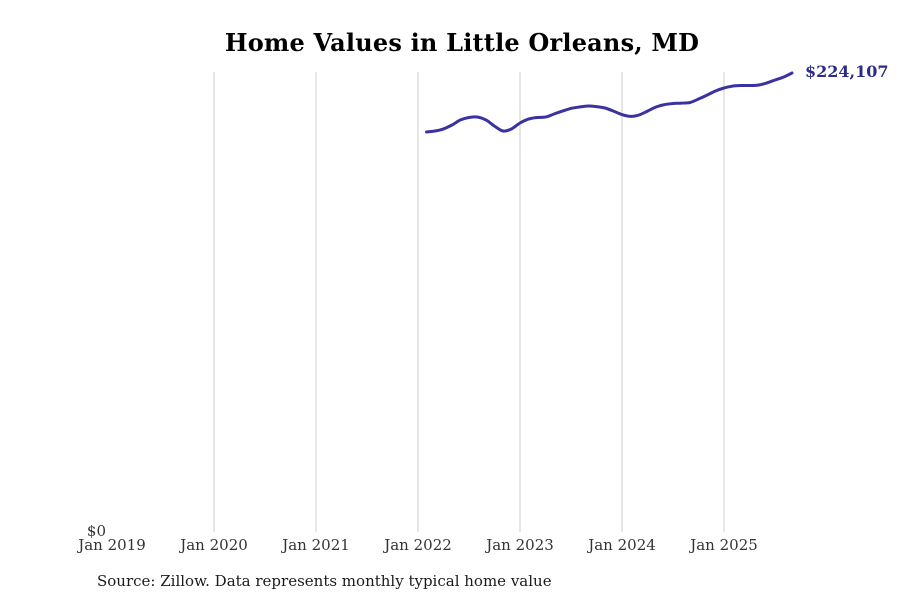 The height and width of the screenshot is (600, 900). Describe the element at coordinates (622, 545) in the screenshot. I see `x-axis-tick-label: Jan 2024` at that location.